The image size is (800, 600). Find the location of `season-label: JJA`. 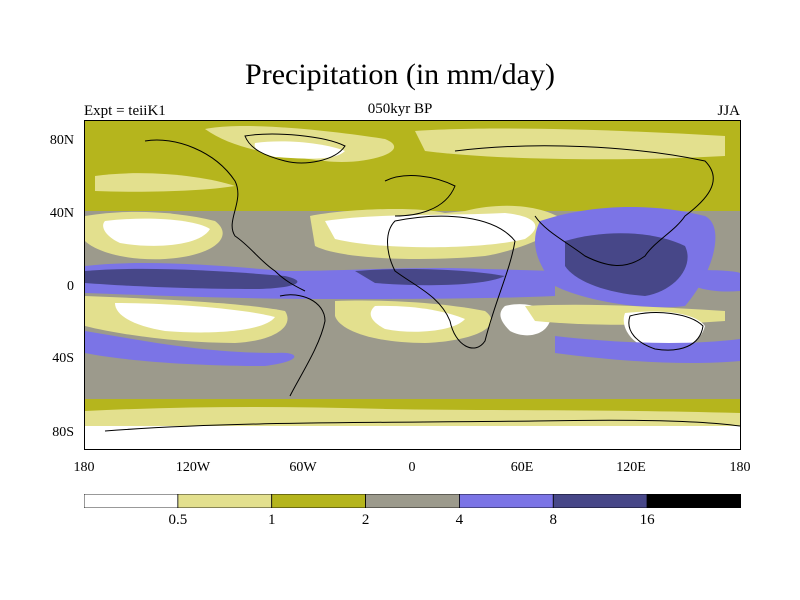

season-label: JJA is located at coordinates (728, 111).